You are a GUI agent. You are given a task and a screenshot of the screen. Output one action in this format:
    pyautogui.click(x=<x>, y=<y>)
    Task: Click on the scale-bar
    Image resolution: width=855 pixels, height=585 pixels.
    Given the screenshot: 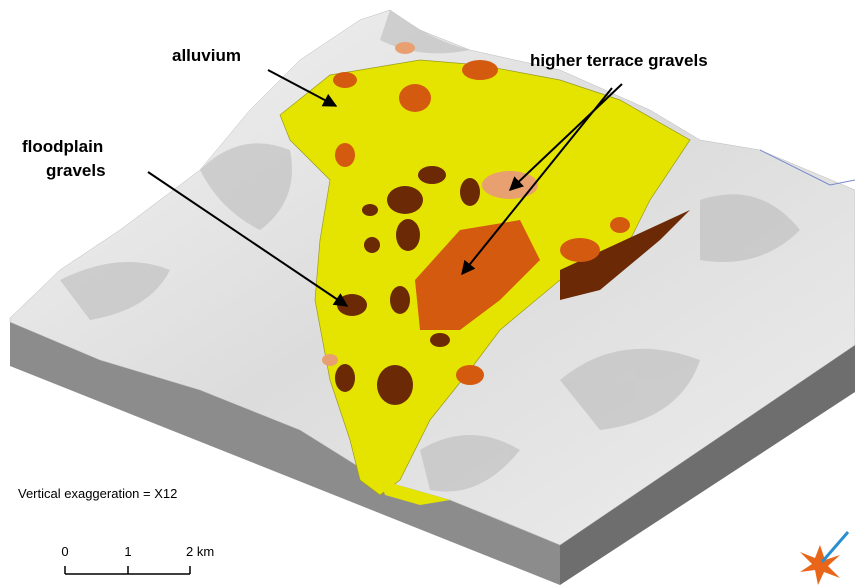 What is the action you would take?
    pyautogui.click(x=127, y=570)
    